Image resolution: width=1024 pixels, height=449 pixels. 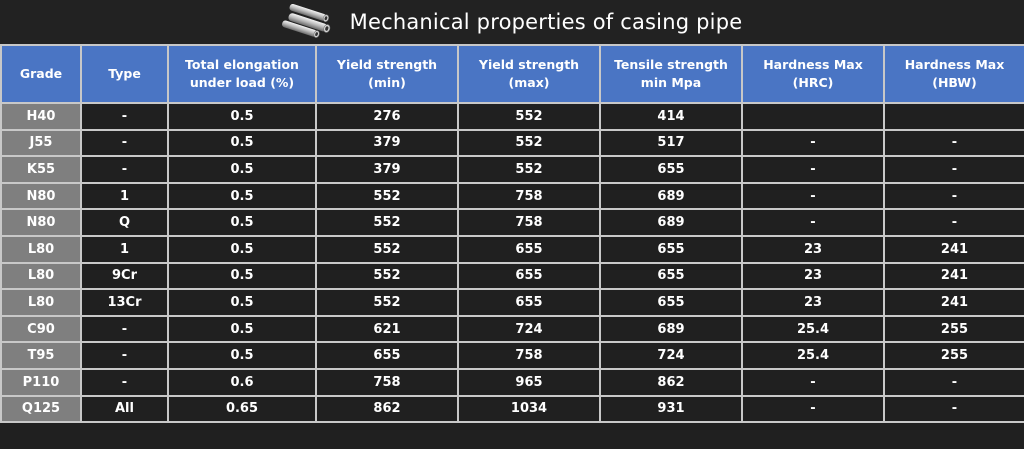 I want to click on table-row: K55-0.5 379 552 655- -, so click(x=513, y=169).